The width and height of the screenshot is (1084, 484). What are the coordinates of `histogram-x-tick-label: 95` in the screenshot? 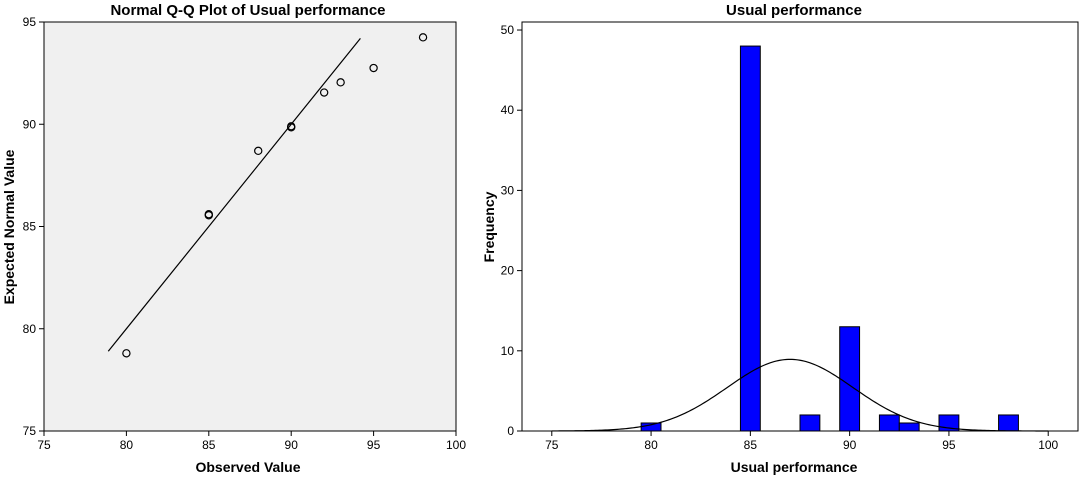 It's located at (949, 445).